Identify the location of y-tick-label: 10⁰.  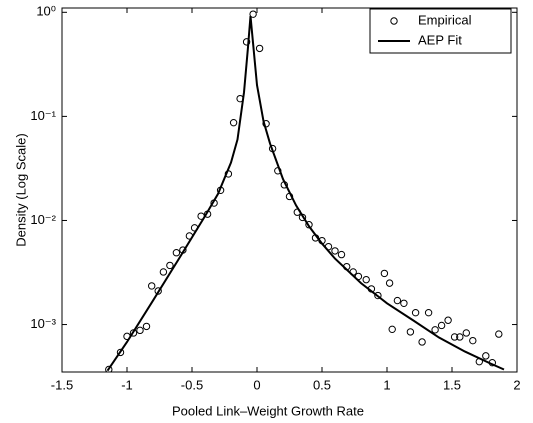
(46, 11).